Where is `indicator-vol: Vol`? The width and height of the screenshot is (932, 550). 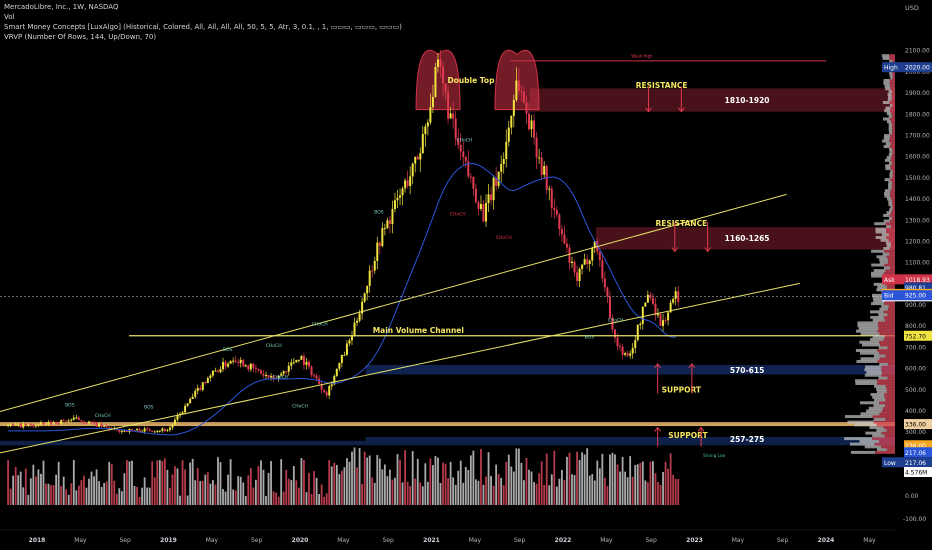
indicator-vol: Vol is located at coordinates (9, 17).